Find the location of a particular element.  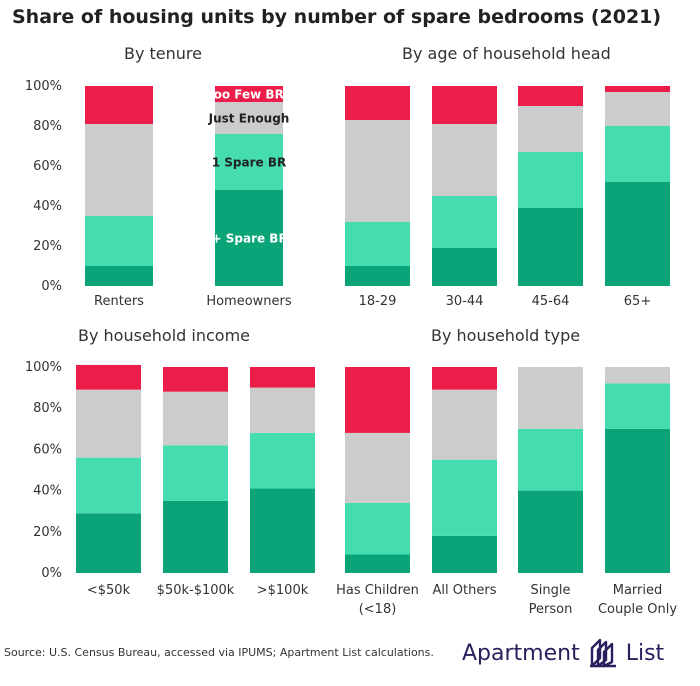

panel-title-tenure: By tenure is located at coordinates (163, 53).